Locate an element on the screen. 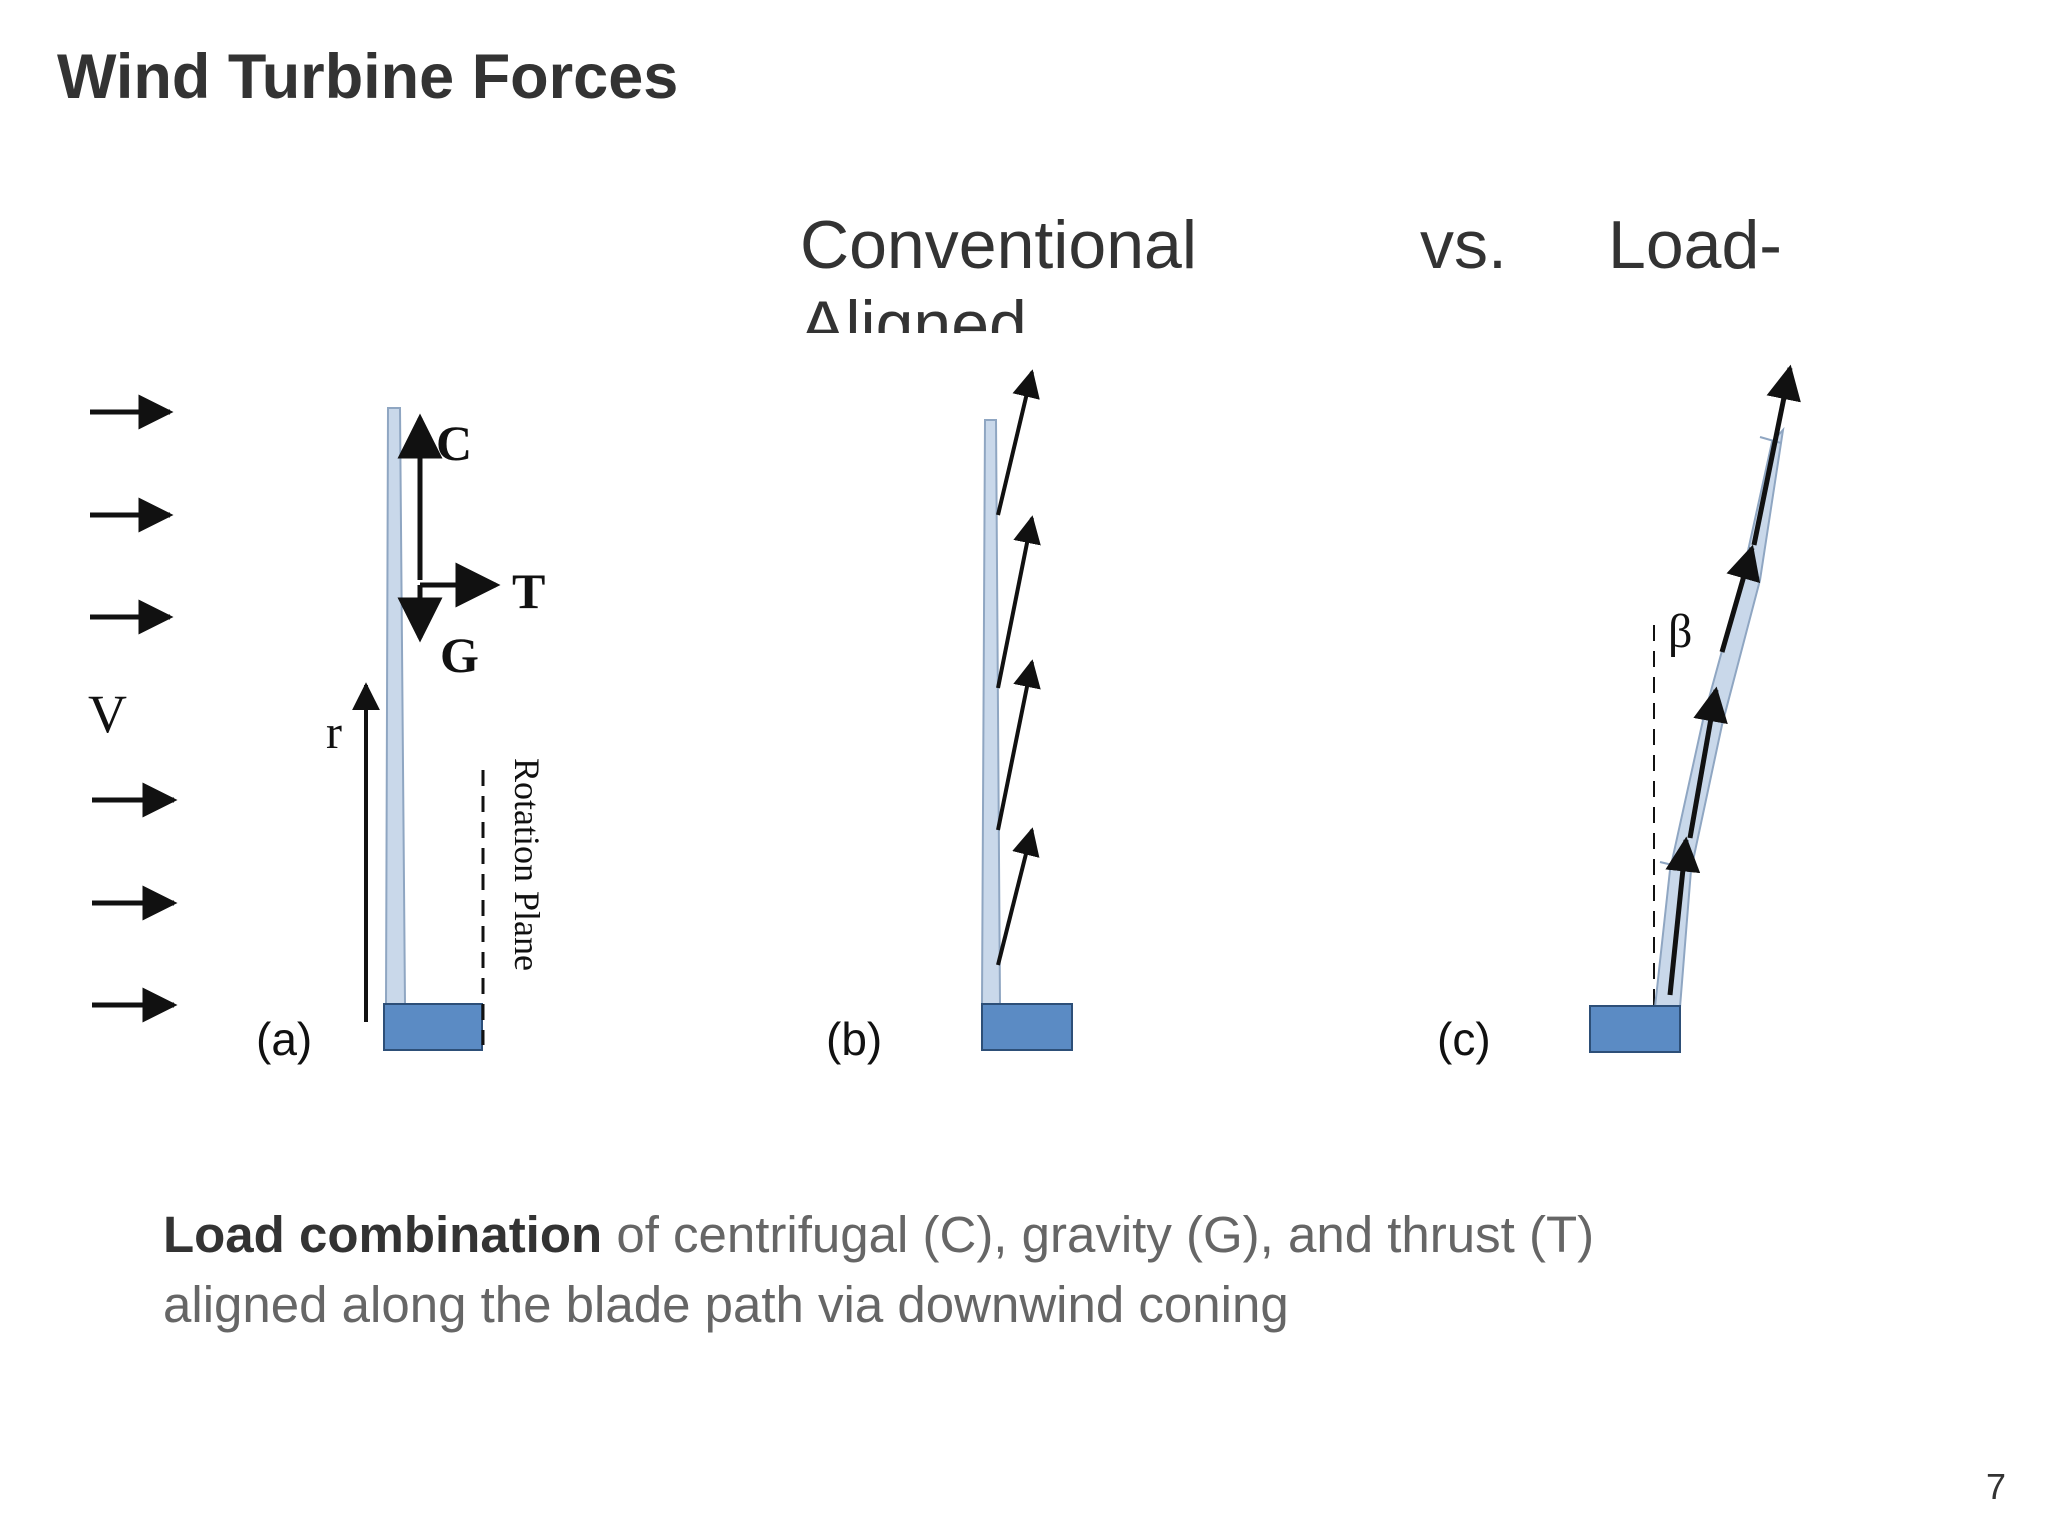 This screenshot has width=2048, height=1536. comparison-subtitle: Conventional vs. Load- Aligned is located at coordinates (1350, 269).